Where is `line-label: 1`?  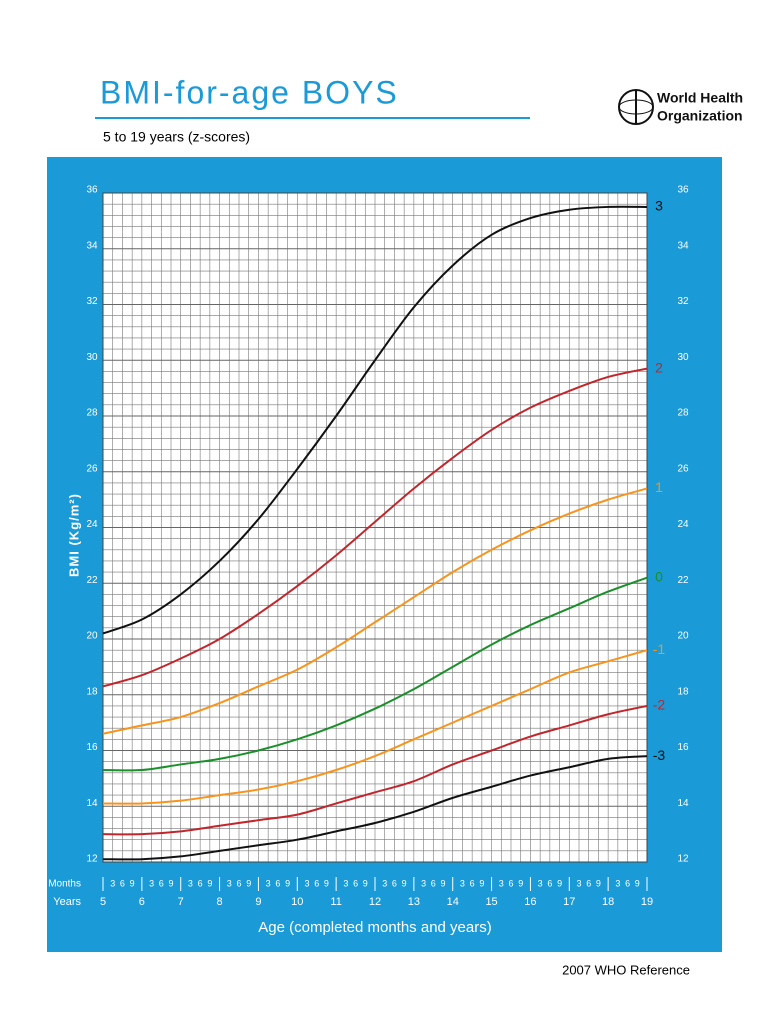 line-label: 1 is located at coordinates (659, 487).